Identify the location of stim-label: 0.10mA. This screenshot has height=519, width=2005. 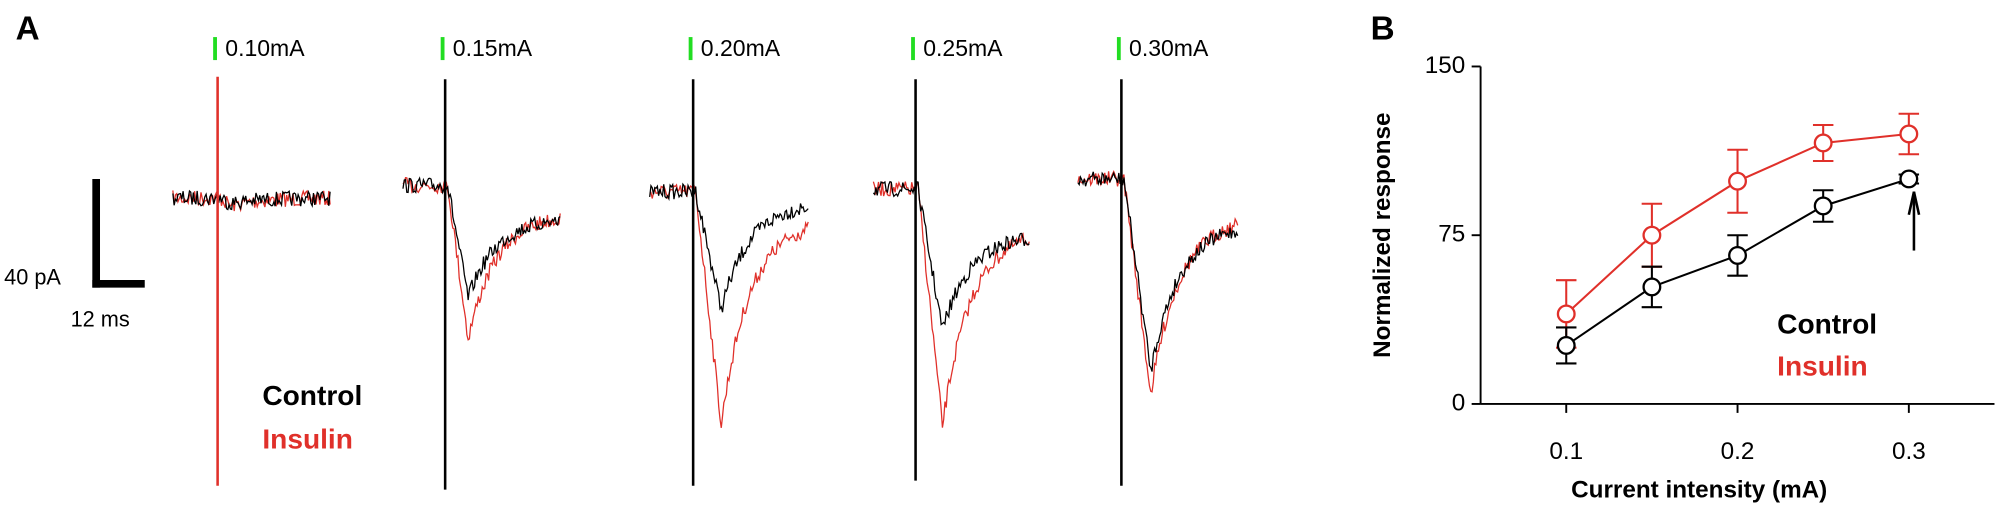
(265, 48).